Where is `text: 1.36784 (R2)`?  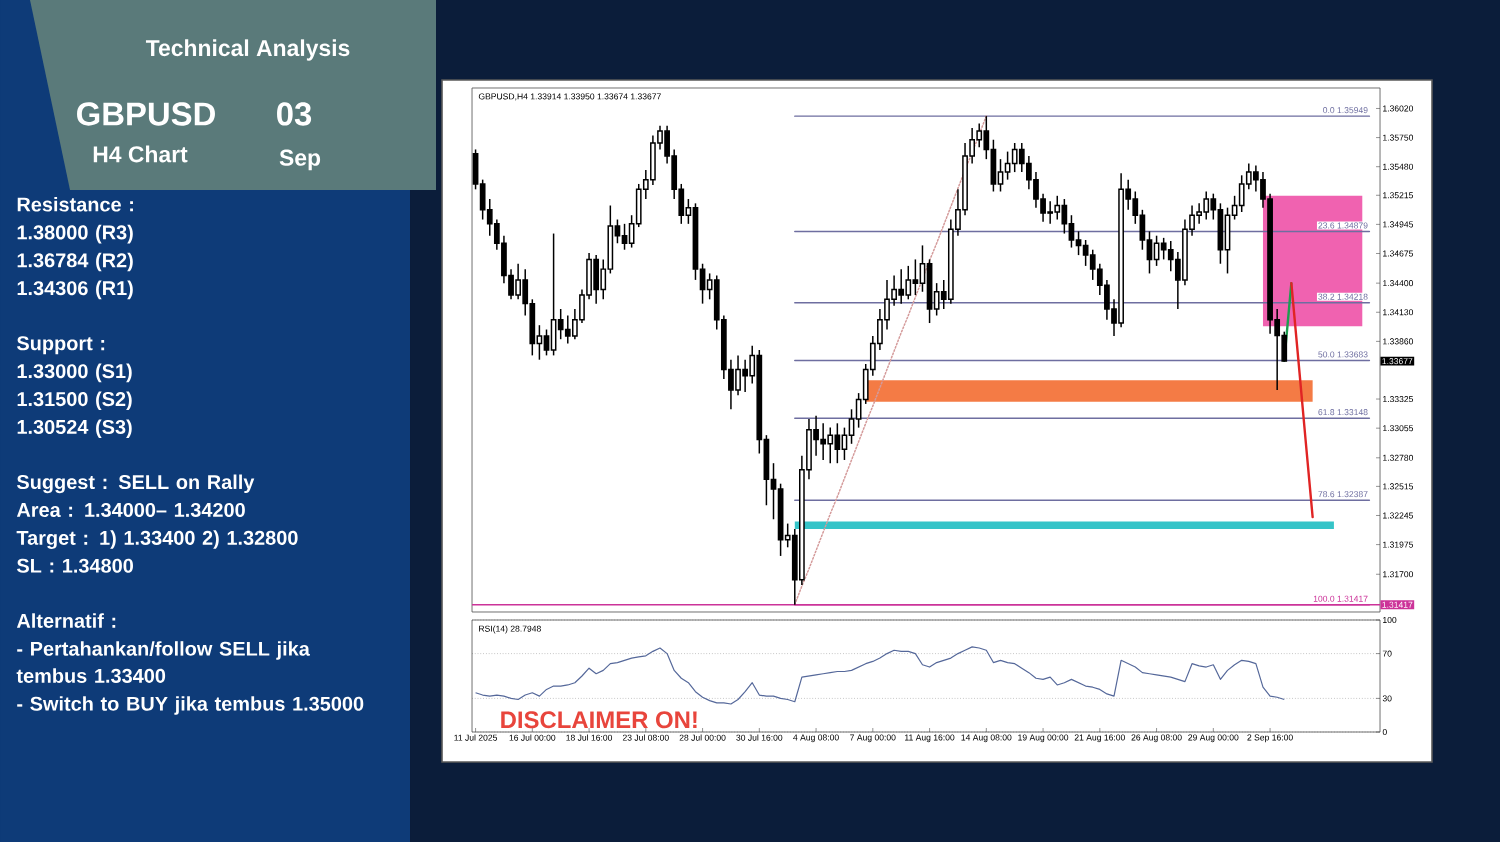 text: 1.36784 (R2) is located at coordinates (75, 262).